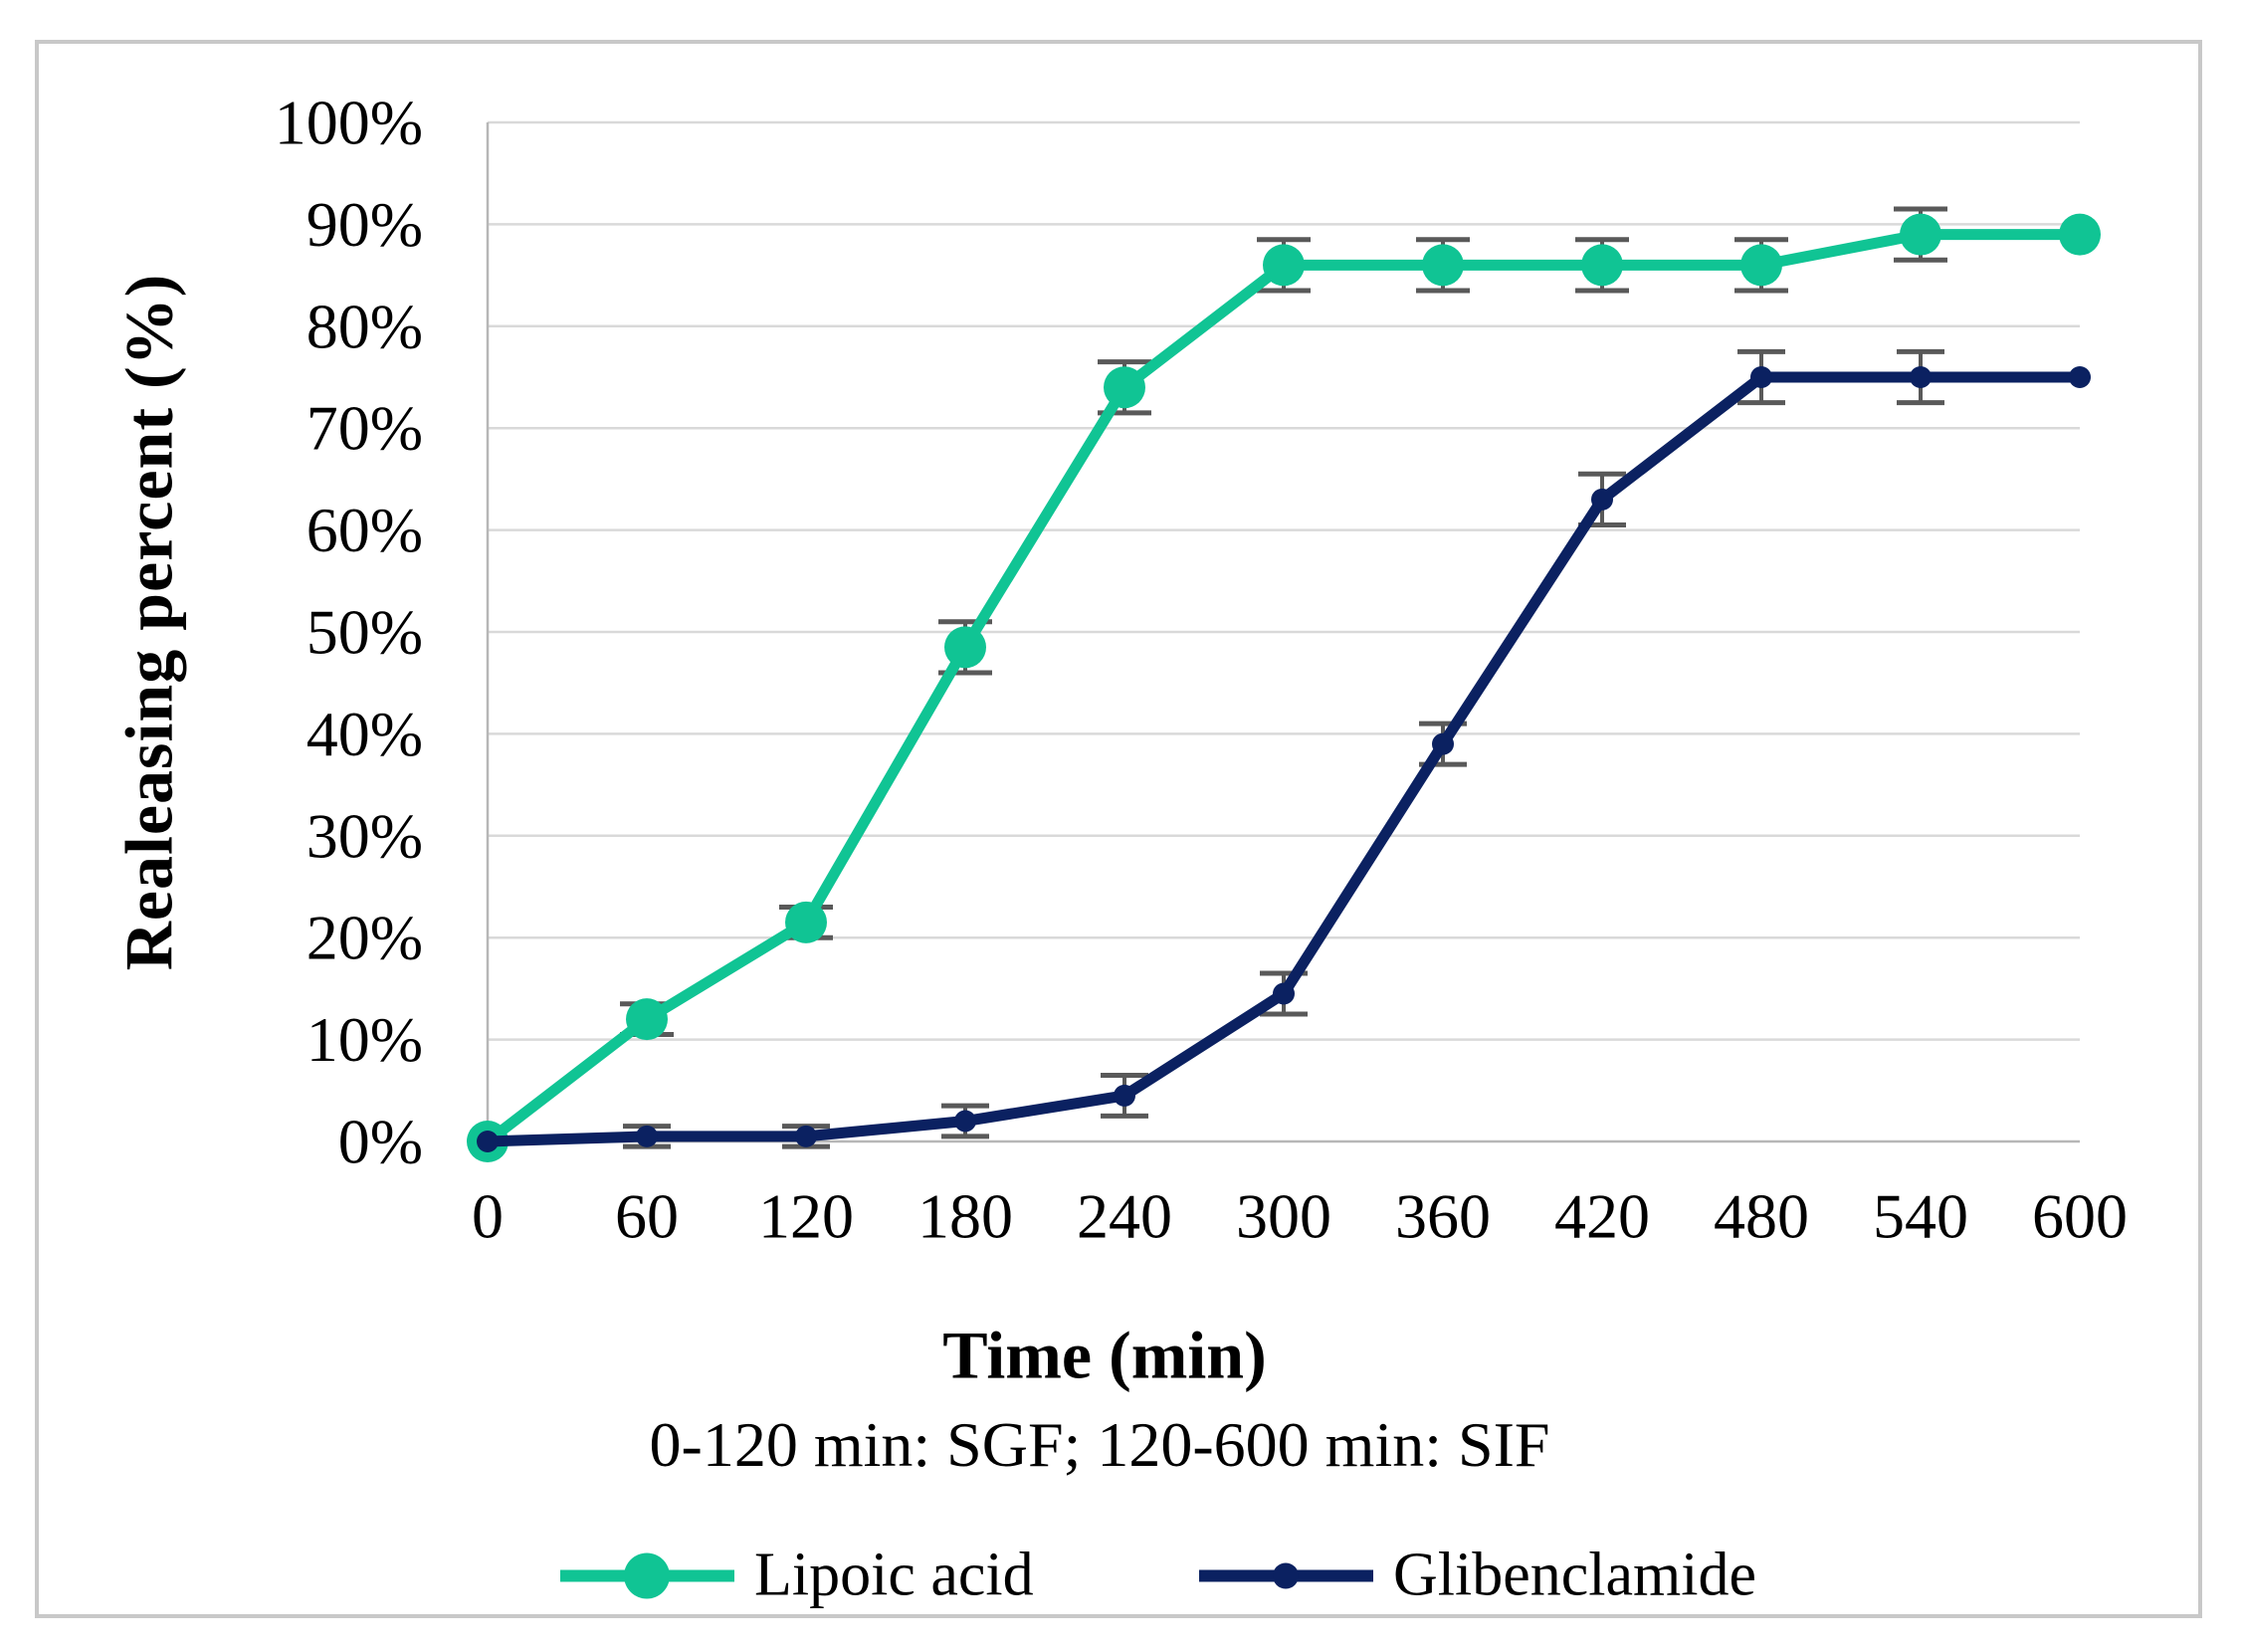  What do you see at coordinates (349, 123) in the screenshot?
I see `y-tick-label: 100%` at bounding box center [349, 123].